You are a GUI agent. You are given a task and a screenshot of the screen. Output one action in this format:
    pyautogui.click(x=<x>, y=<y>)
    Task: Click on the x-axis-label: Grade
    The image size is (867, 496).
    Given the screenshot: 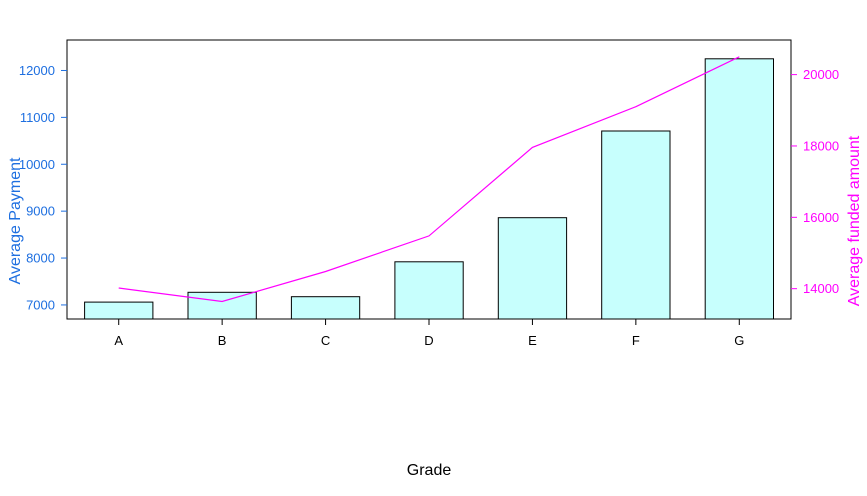 What is the action you would take?
    pyautogui.click(x=429, y=470)
    